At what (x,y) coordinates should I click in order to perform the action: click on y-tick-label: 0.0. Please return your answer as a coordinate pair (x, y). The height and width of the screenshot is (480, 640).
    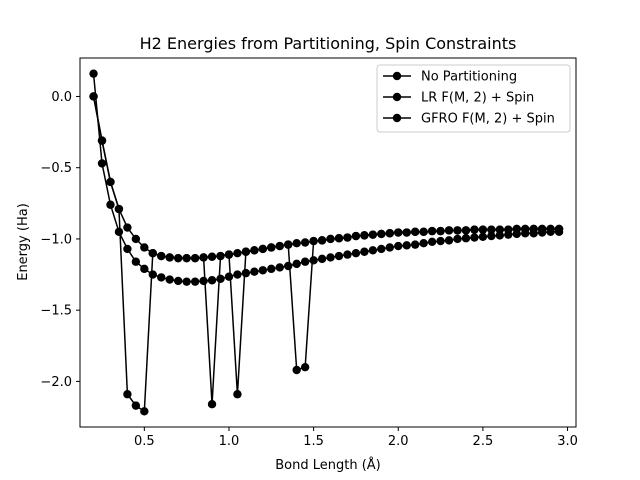
    Looking at the image, I should click on (61, 97).